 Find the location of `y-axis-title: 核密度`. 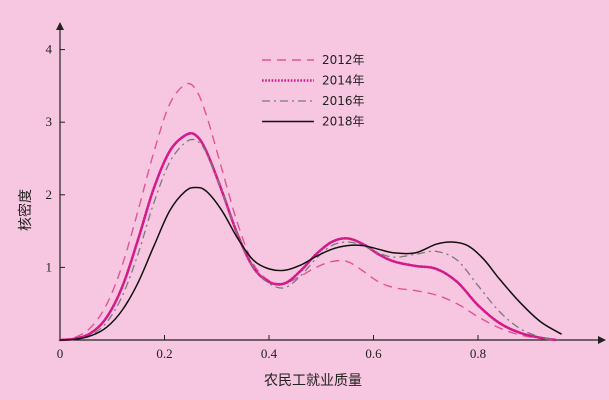

y-axis-title: 核密度 is located at coordinates (25, 210).